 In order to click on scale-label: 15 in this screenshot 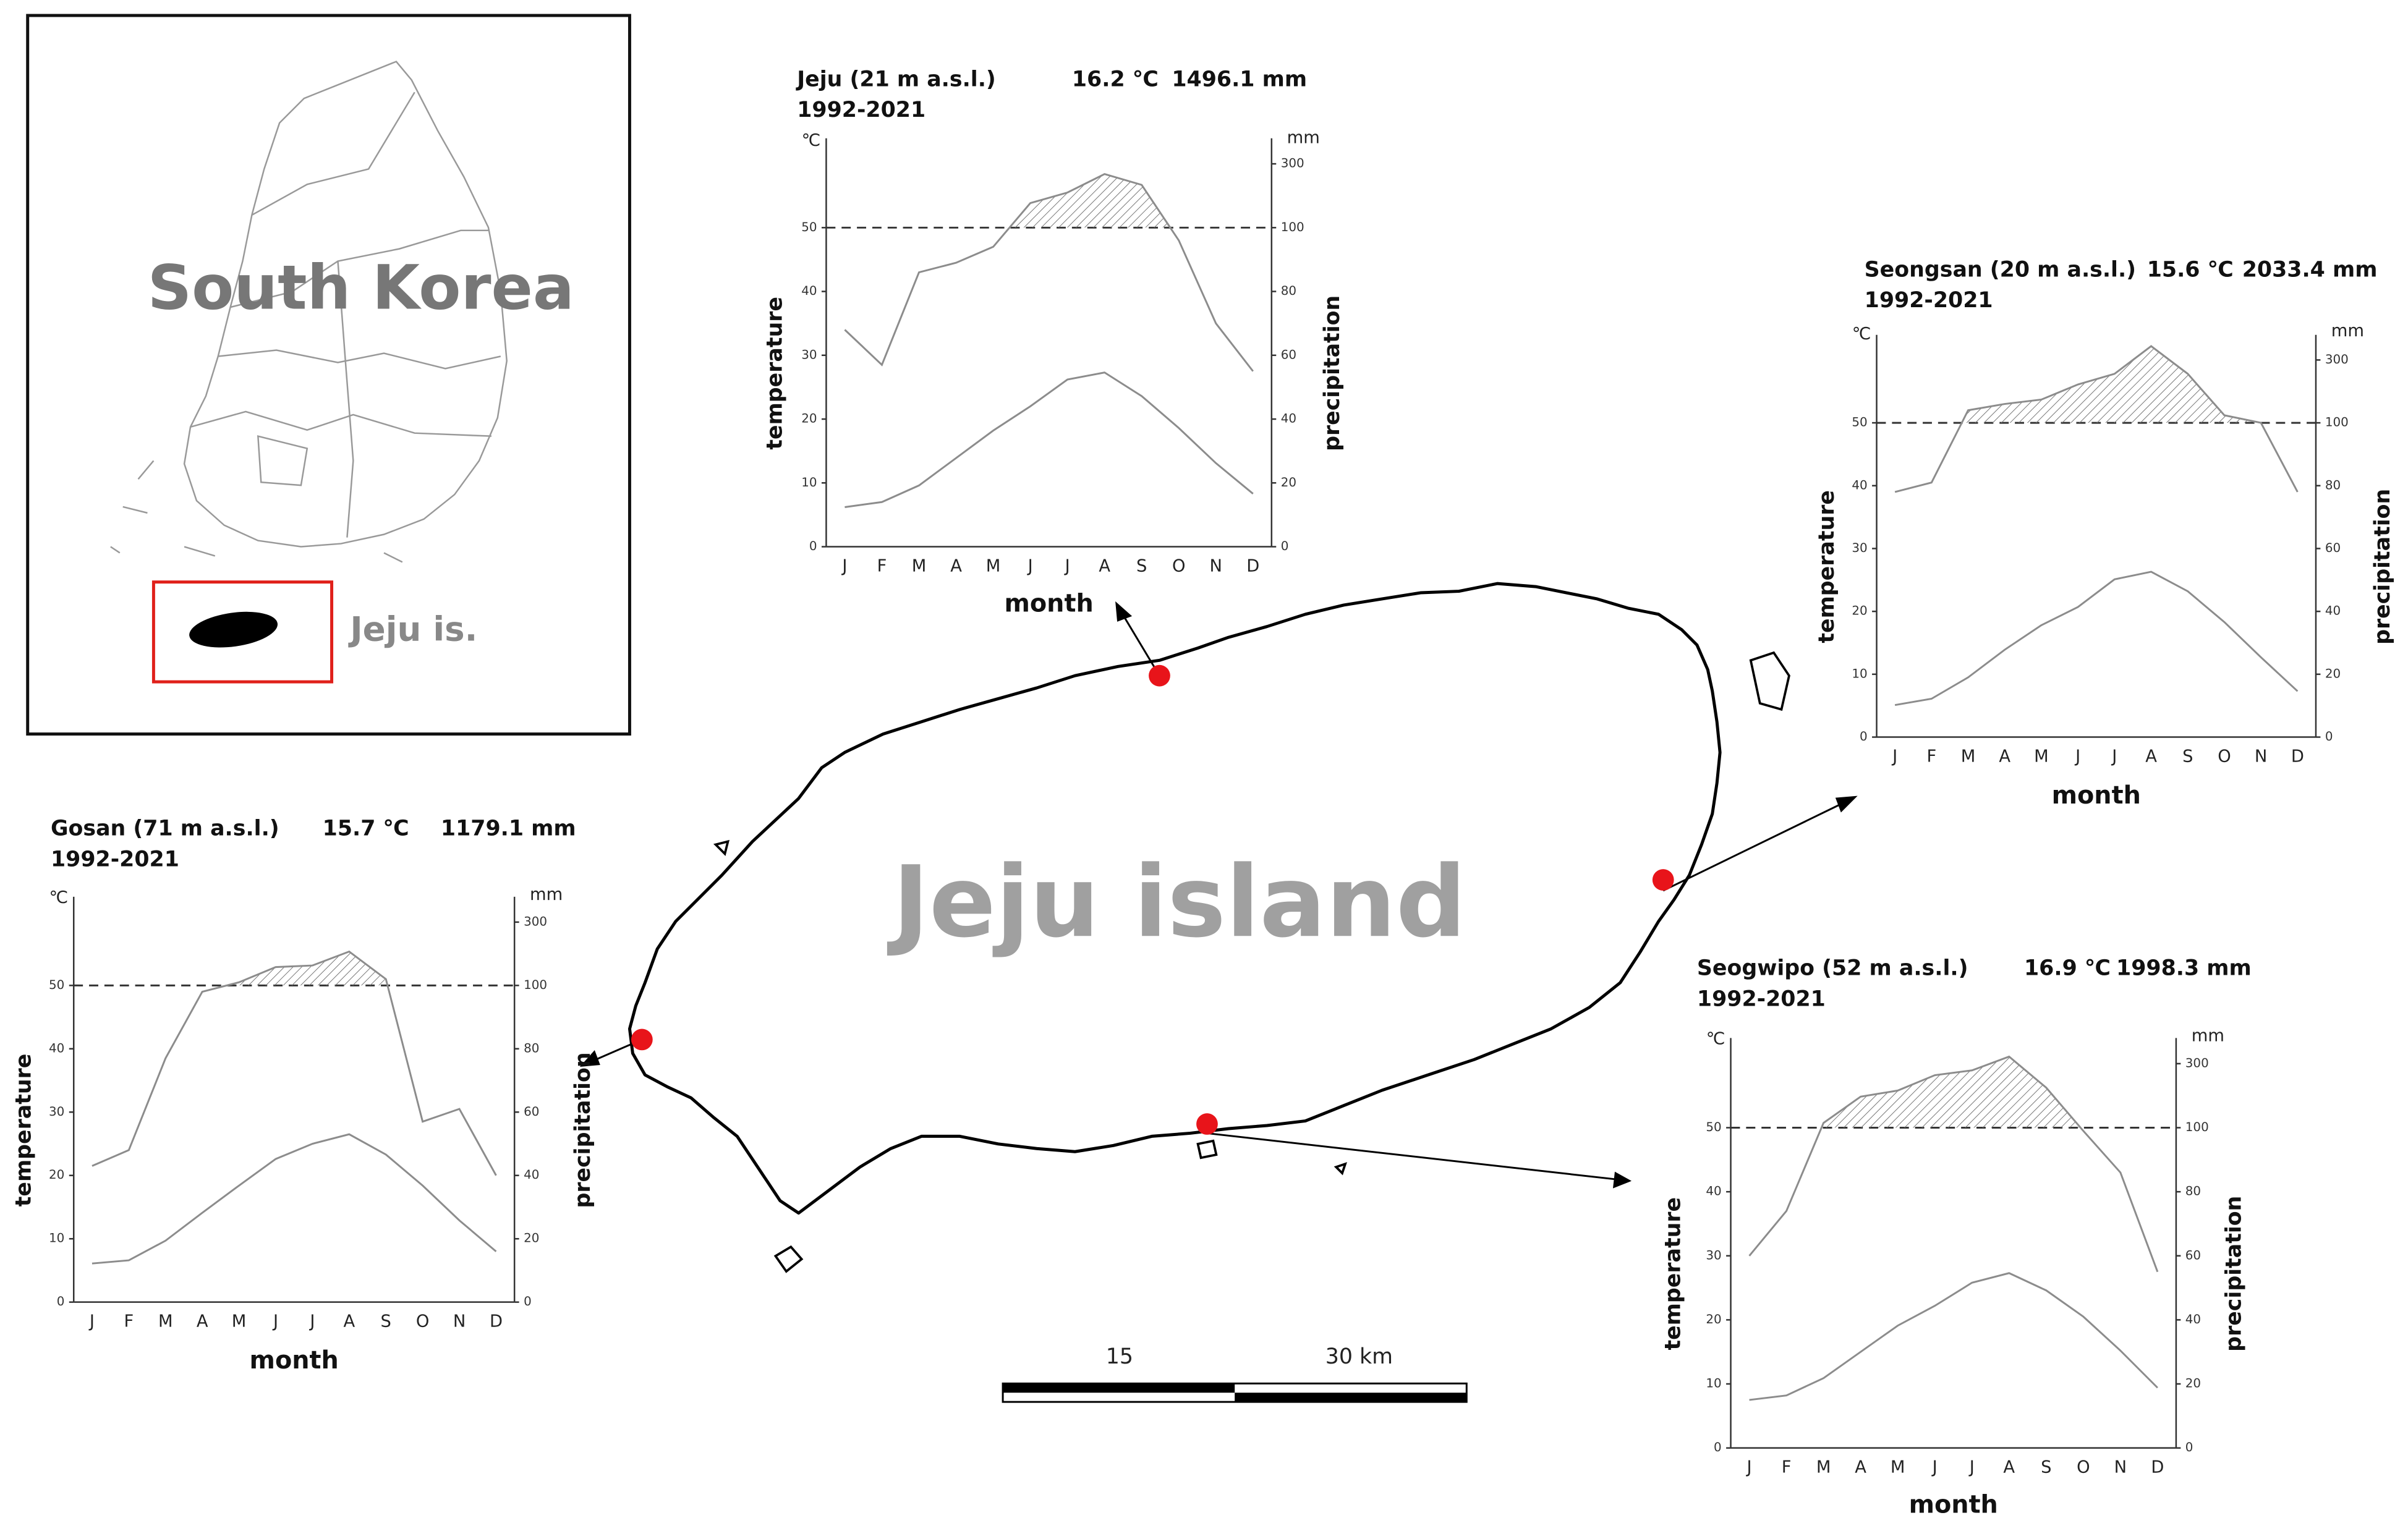, I will do `click(1119, 1356)`.